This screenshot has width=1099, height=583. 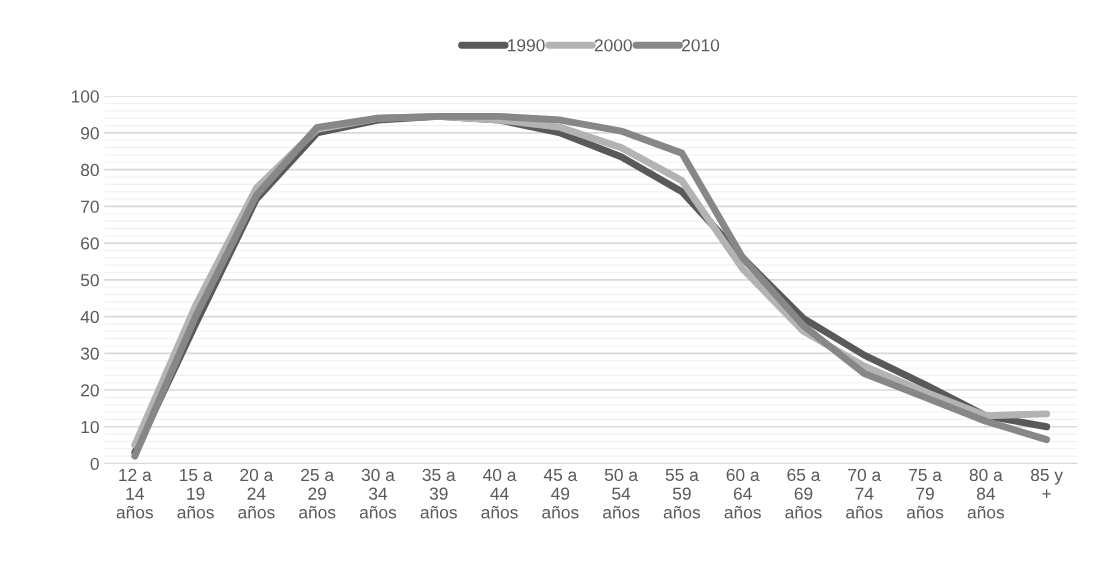 I want to click on x-tick-label: 20 a 24 años, so click(x=256, y=493).